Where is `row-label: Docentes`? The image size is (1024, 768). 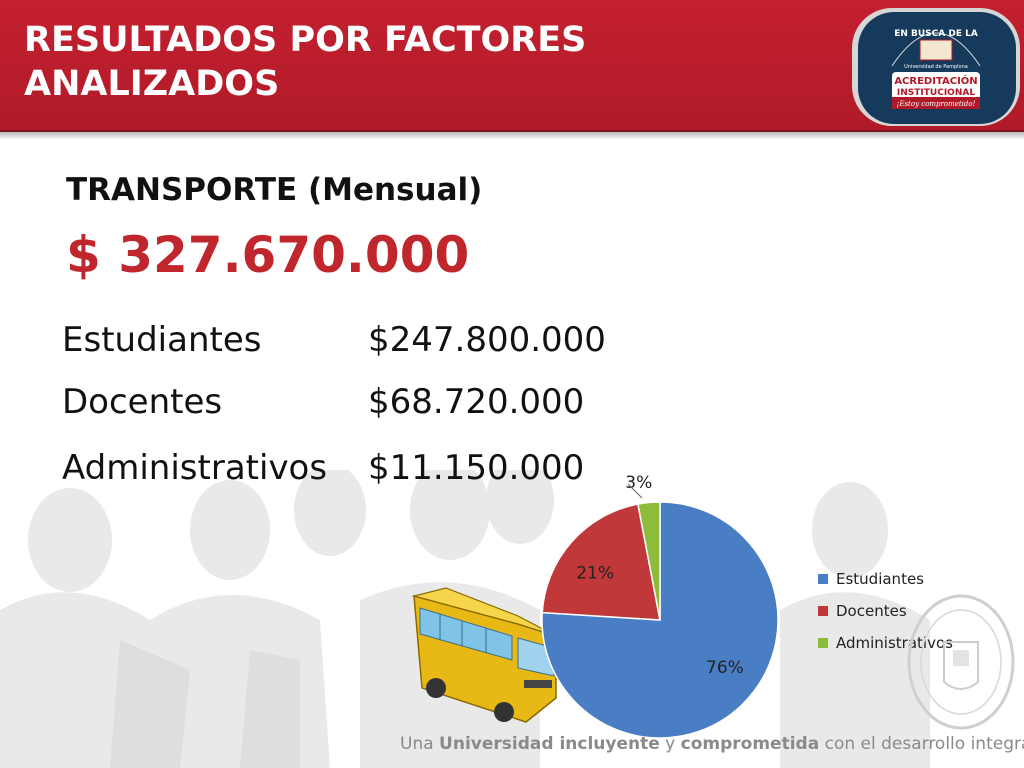 row-label: Docentes is located at coordinates (142, 402).